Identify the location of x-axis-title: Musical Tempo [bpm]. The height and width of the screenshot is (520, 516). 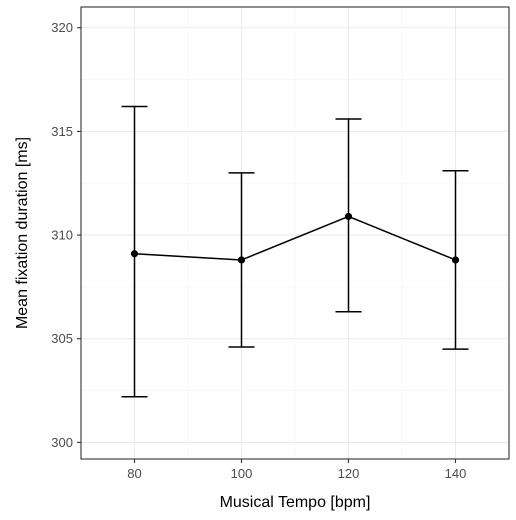
(295, 502).